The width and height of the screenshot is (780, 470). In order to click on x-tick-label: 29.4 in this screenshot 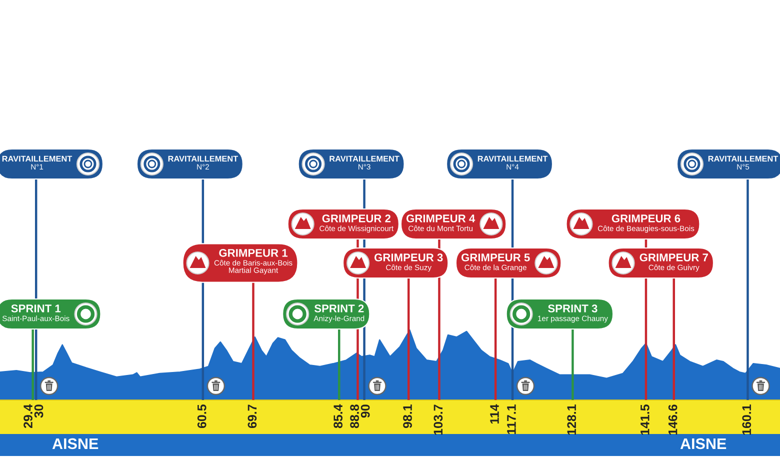, I will do `click(28, 416)`.